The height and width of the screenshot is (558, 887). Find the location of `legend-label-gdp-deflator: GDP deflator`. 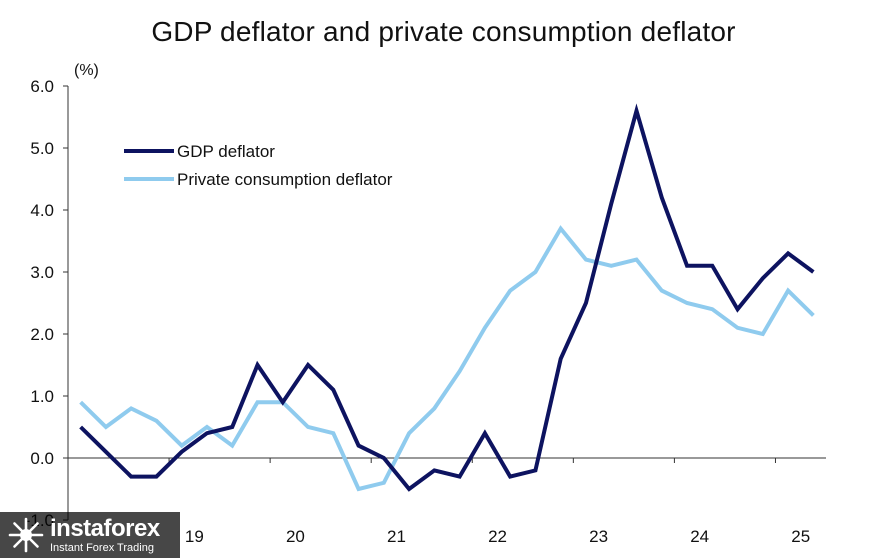

legend-label-gdp-deflator: GDP deflator is located at coordinates (226, 151).